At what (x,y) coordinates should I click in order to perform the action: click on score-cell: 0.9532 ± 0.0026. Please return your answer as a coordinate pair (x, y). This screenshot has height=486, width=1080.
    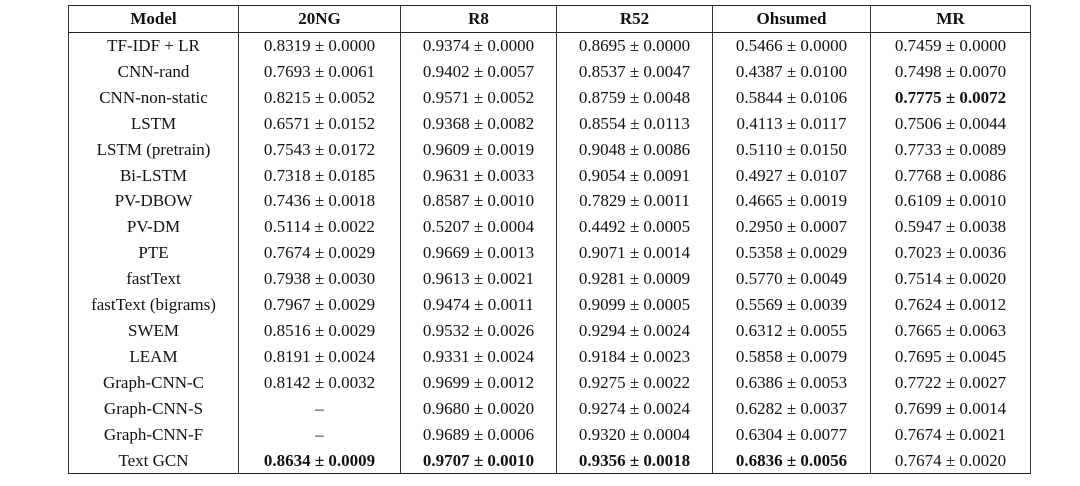
    Looking at the image, I should click on (478, 330).